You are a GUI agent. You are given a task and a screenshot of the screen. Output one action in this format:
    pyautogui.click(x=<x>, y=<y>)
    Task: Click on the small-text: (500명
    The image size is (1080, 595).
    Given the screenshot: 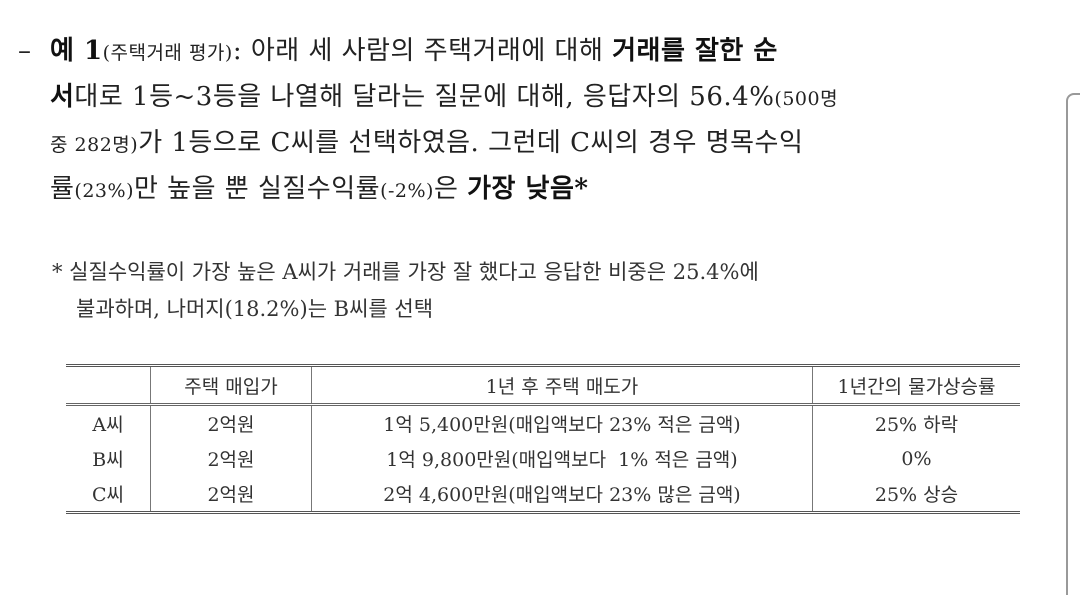 What is the action you would take?
    pyautogui.click(x=806, y=99)
    